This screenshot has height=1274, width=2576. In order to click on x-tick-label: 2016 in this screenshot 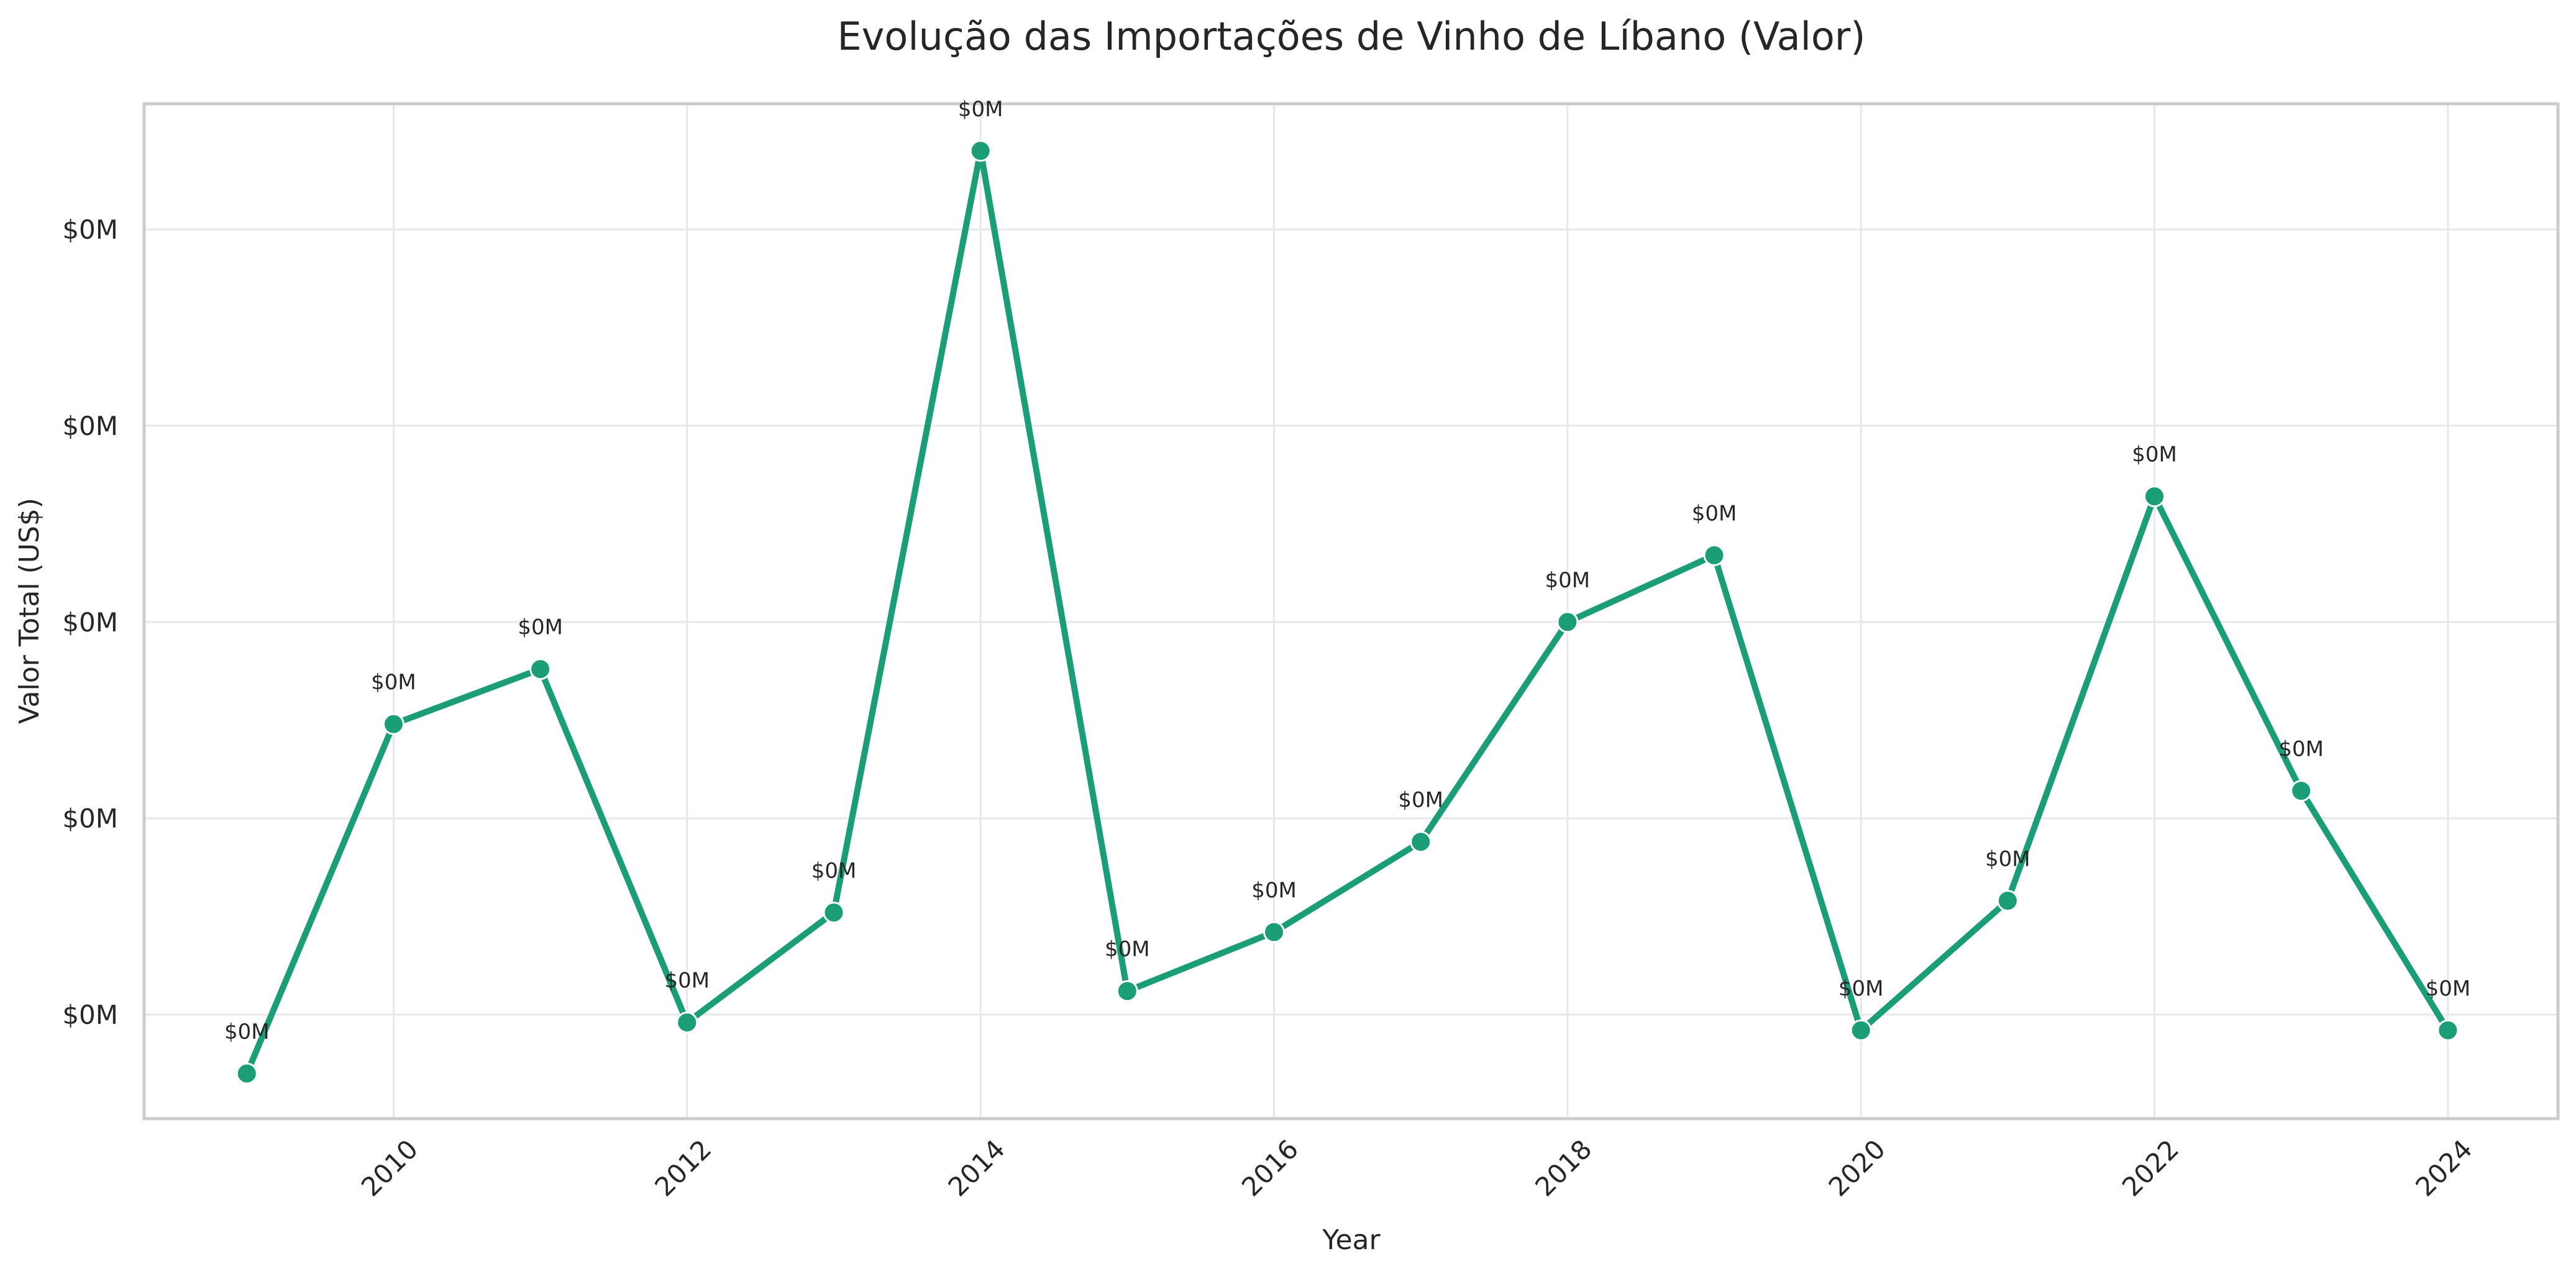, I will do `click(1270, 1168)`.